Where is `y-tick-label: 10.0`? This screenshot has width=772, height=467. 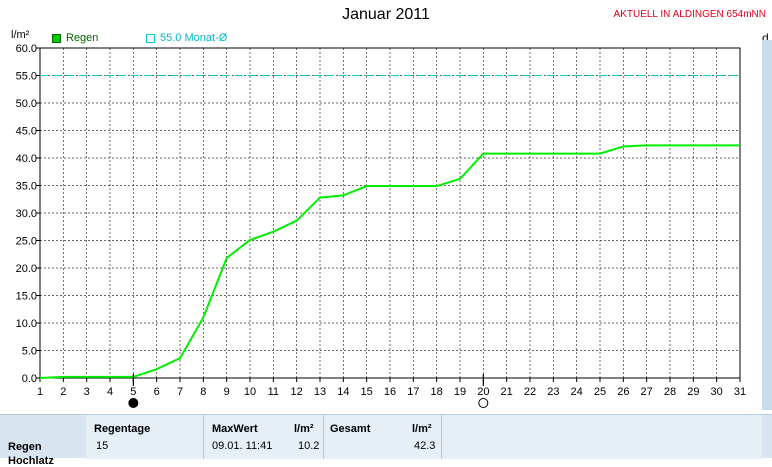
y-tick-label: 10.0 is located at coordinates (26, 324).